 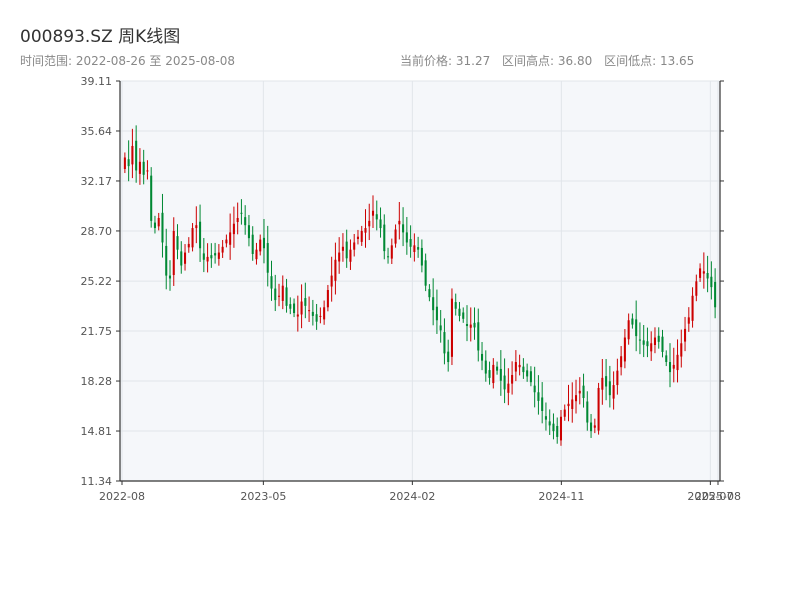 I want to click on y-tick-label: 21.75, so click(x=97, y=331).